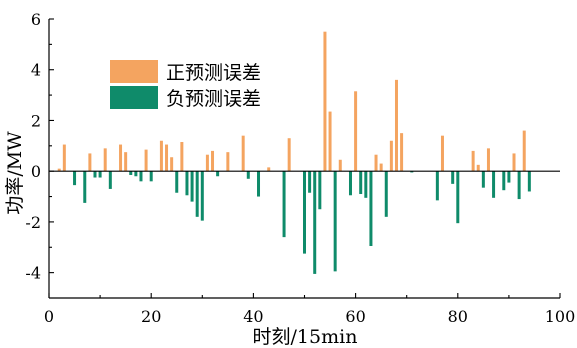  What do you see at coordinates (253, 316) in the screenshot?
I see `x-tick-label: 40` at bounding box center [253, 316].